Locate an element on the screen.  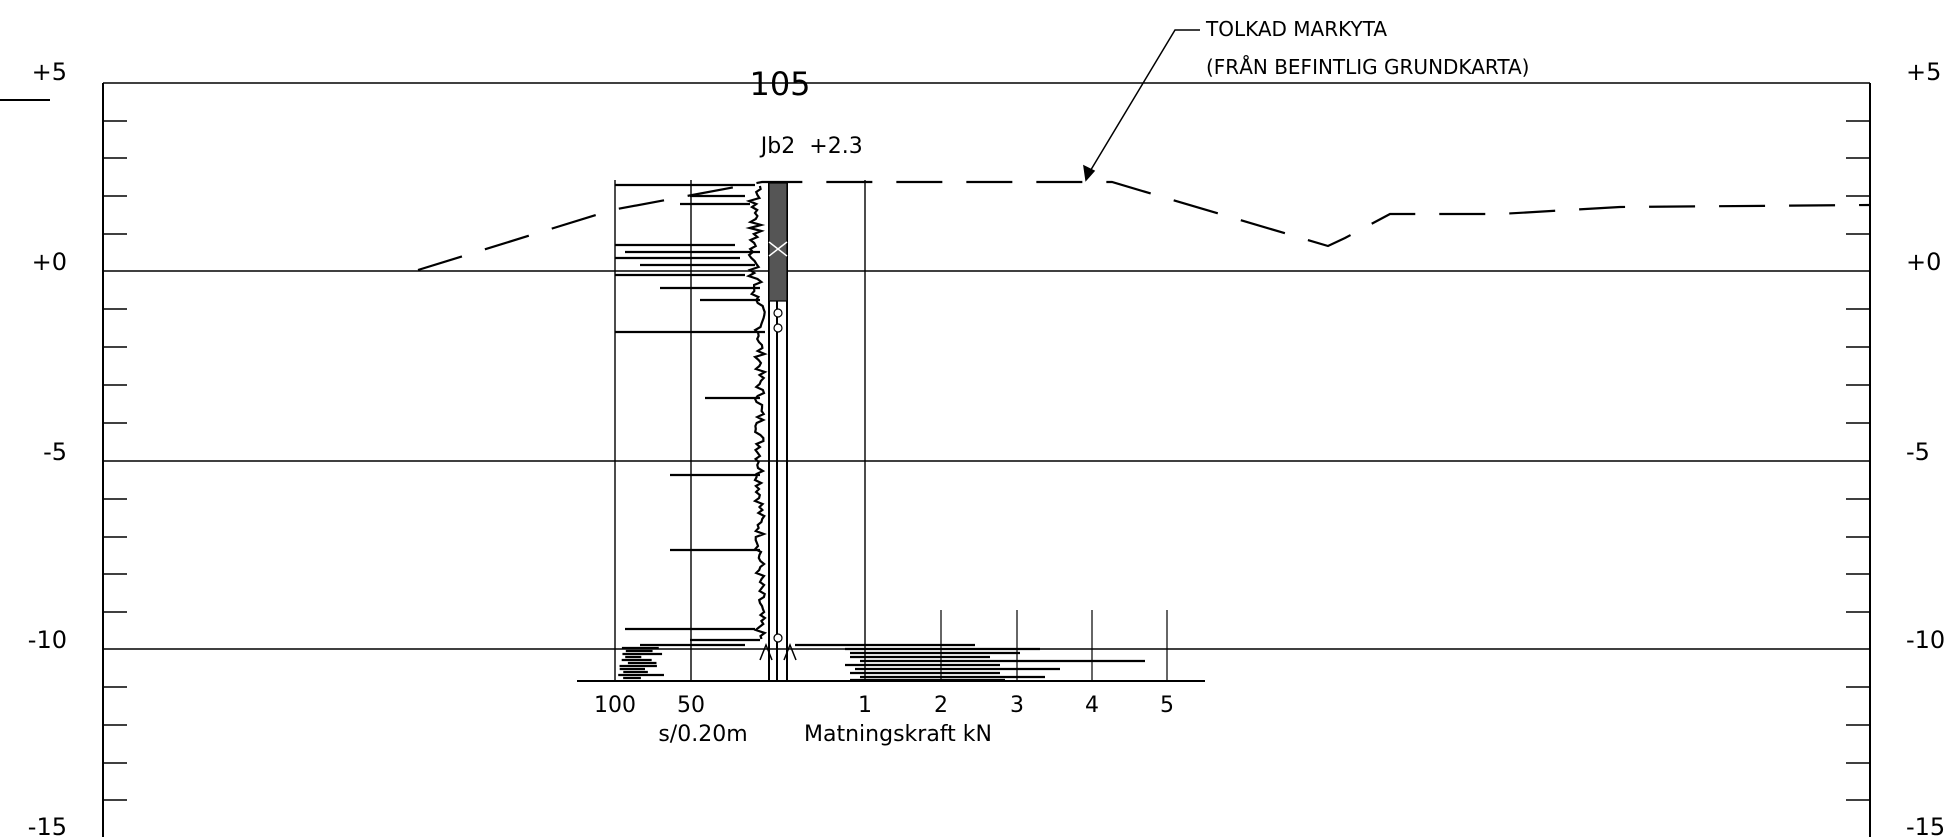
resistance-tick-50: 50 is located at coordinates (691, 705).